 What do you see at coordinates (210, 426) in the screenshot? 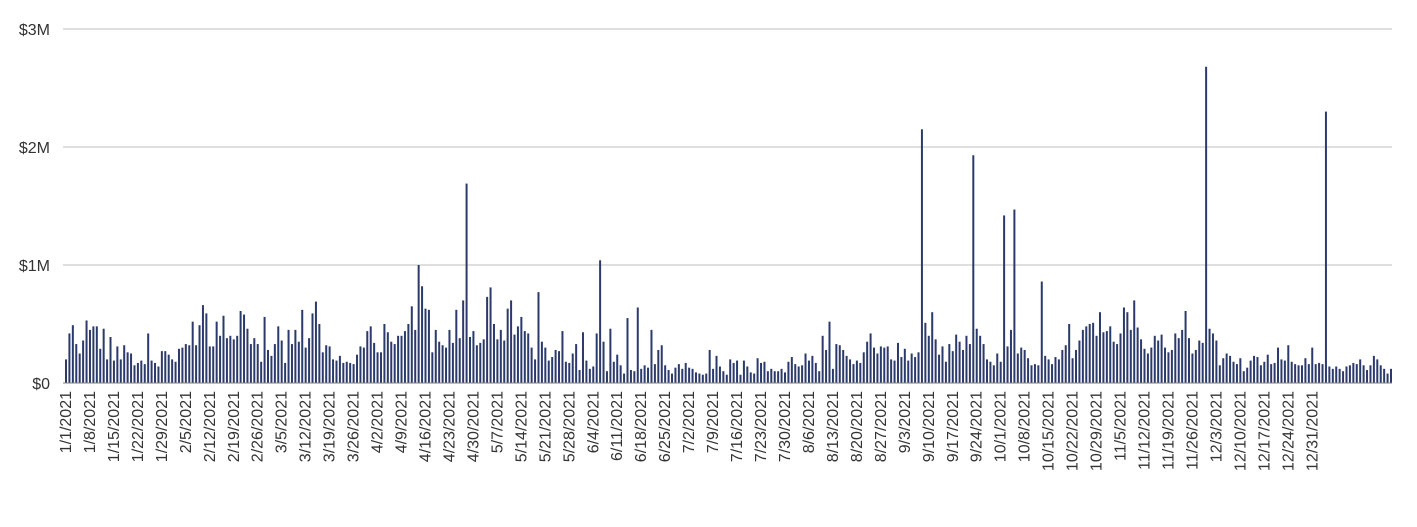
I see `x-tick-label: 2/12/2021` at bounding box center [210, 426].